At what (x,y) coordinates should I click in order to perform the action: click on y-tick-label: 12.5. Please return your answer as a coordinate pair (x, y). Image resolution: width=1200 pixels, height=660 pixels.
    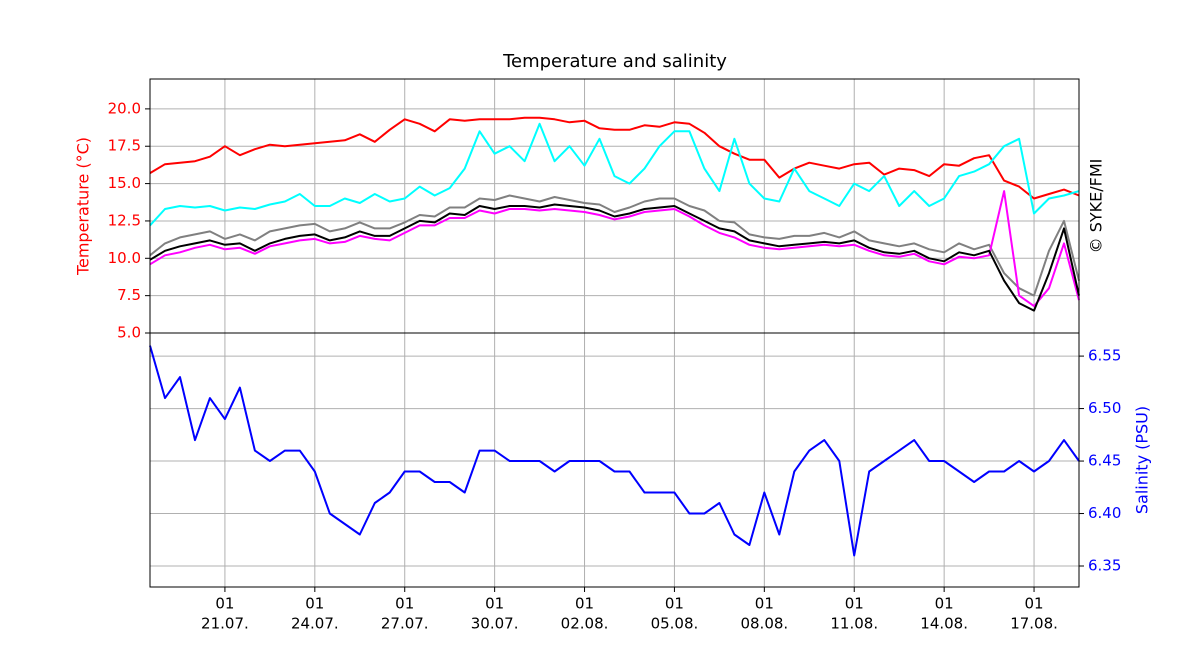
    Looking at the image, I should click on (124, 220).